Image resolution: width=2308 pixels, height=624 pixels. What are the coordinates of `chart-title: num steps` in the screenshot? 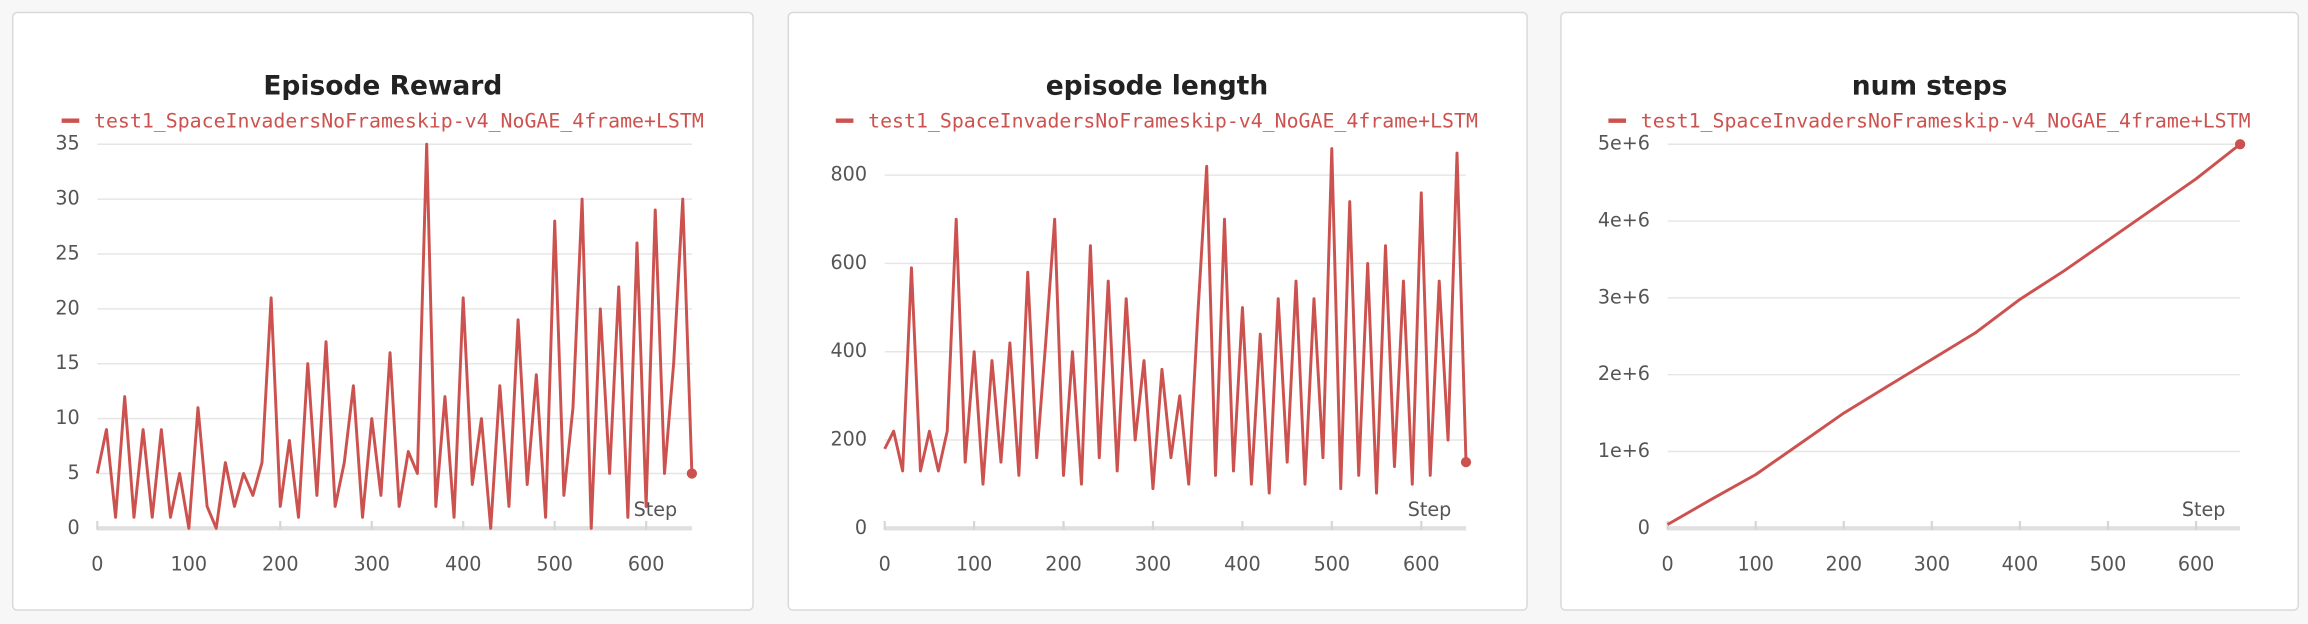 It's located at (1930, 85).